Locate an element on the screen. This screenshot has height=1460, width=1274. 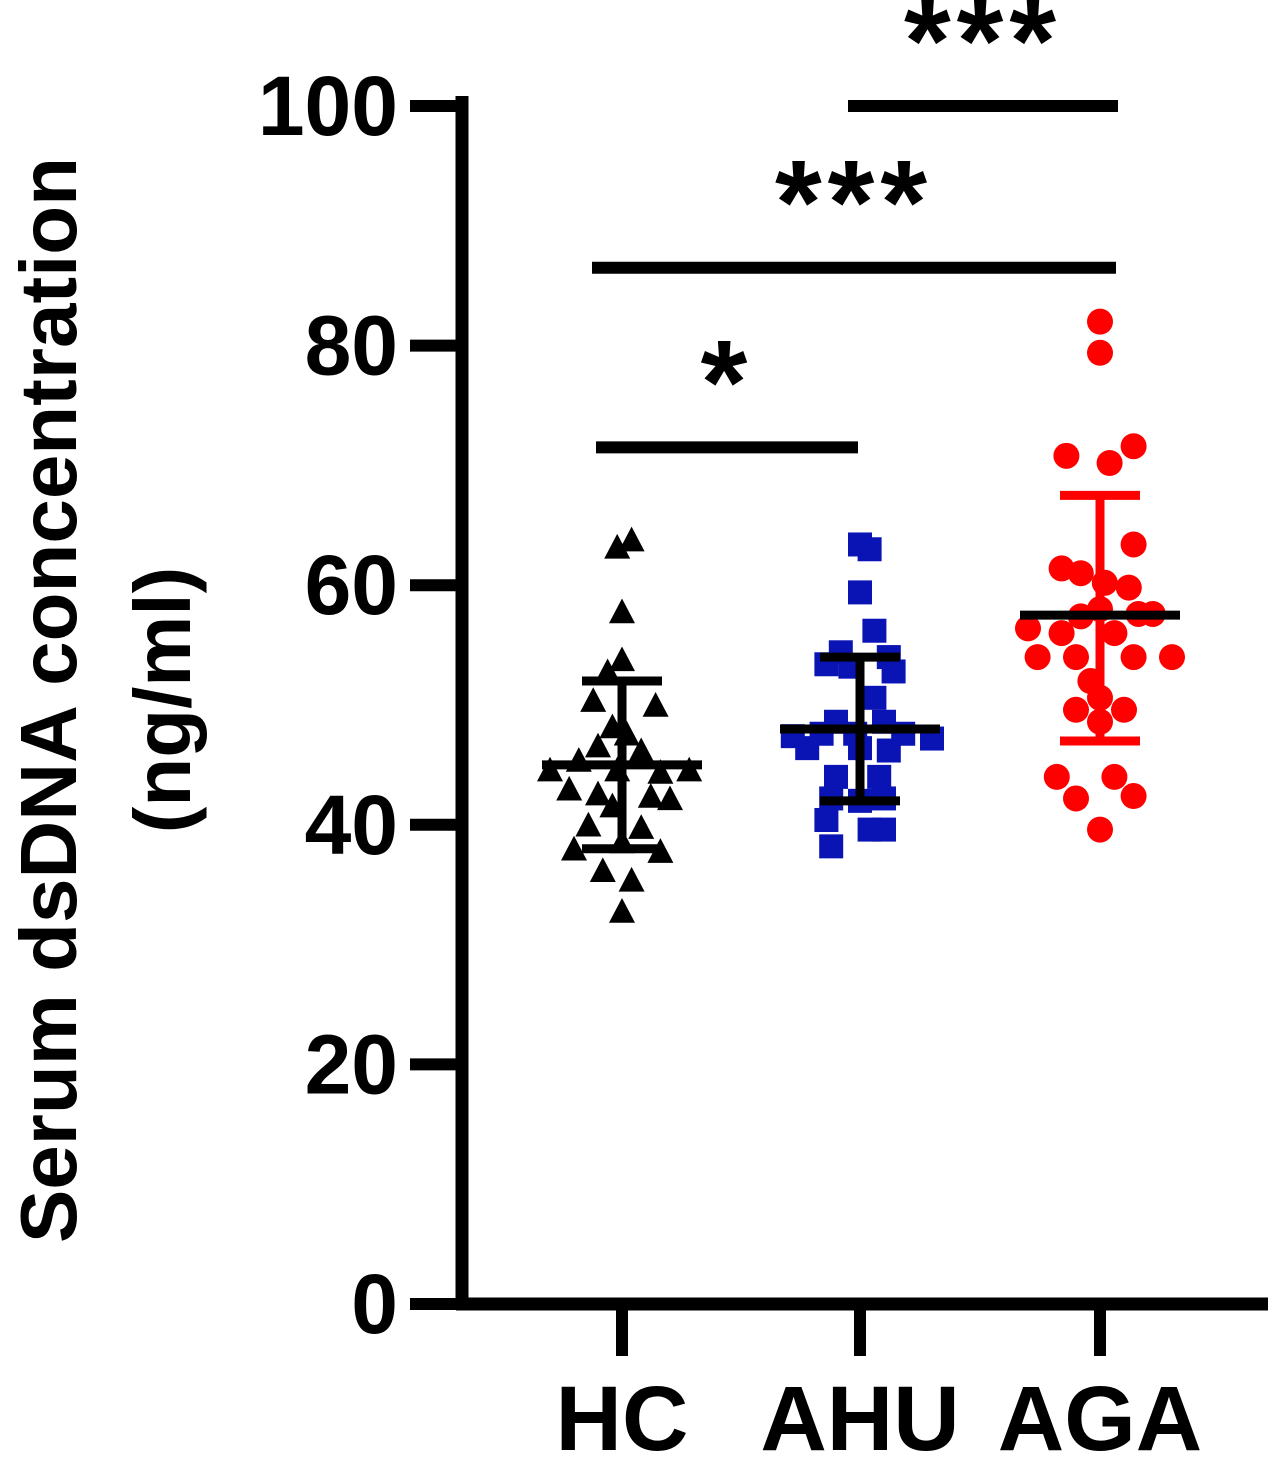
y-tick-label-0: 0 is located at coordinates (374, 1304).